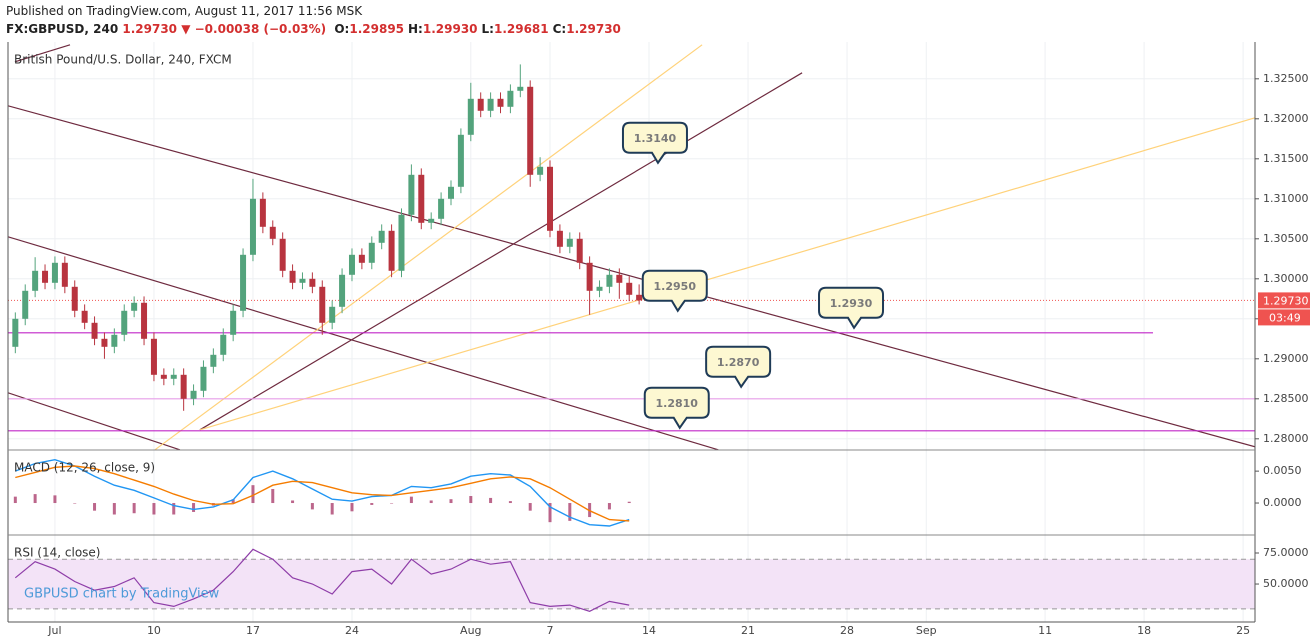 This screenshot has width=1314, height=642. Describe the element at coordinates (851, 303) in the screenshot. I see `callout-text: 1.2930` at that location.